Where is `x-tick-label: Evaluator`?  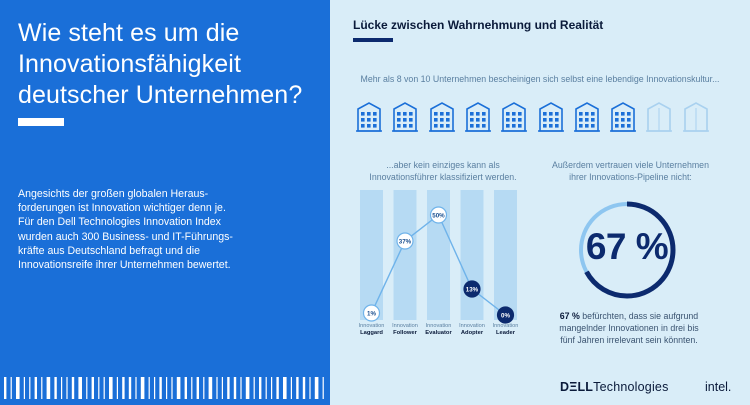
x-tick-label: Evaluator is located at coordinates (438, 333).